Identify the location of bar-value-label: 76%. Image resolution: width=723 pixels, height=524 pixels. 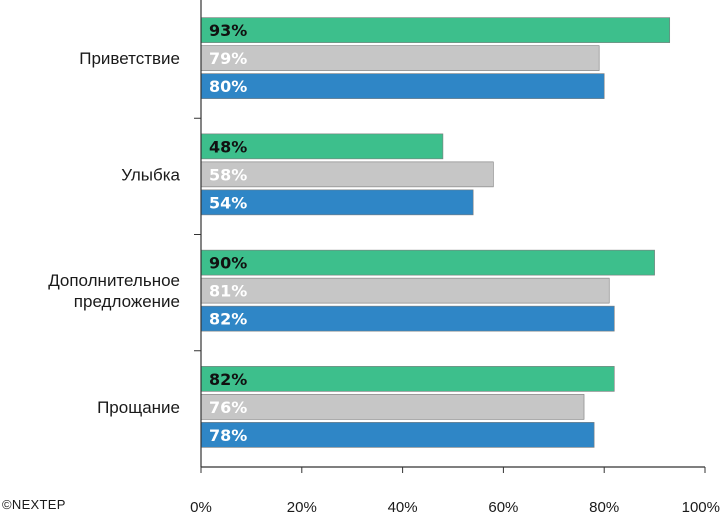
(228, 407).